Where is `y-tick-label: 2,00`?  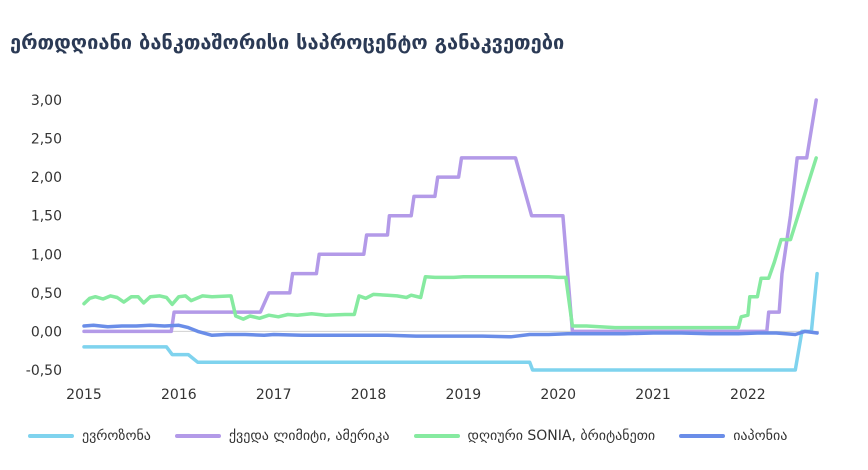 y-tick-label: 2,00 is located at coordinates (46, 178).